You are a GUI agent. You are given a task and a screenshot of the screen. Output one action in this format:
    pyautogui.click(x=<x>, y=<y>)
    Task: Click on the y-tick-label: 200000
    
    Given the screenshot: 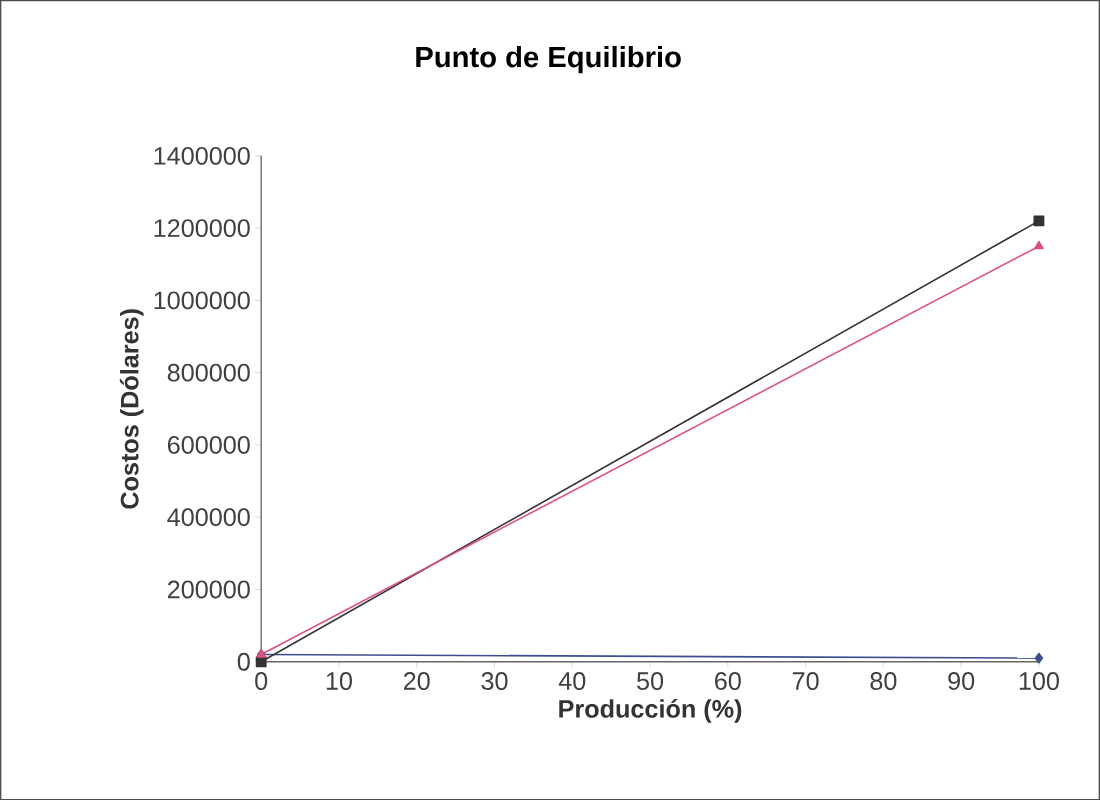 What is the action you would take?
    pyautogui.click(x=208, y=589)
    